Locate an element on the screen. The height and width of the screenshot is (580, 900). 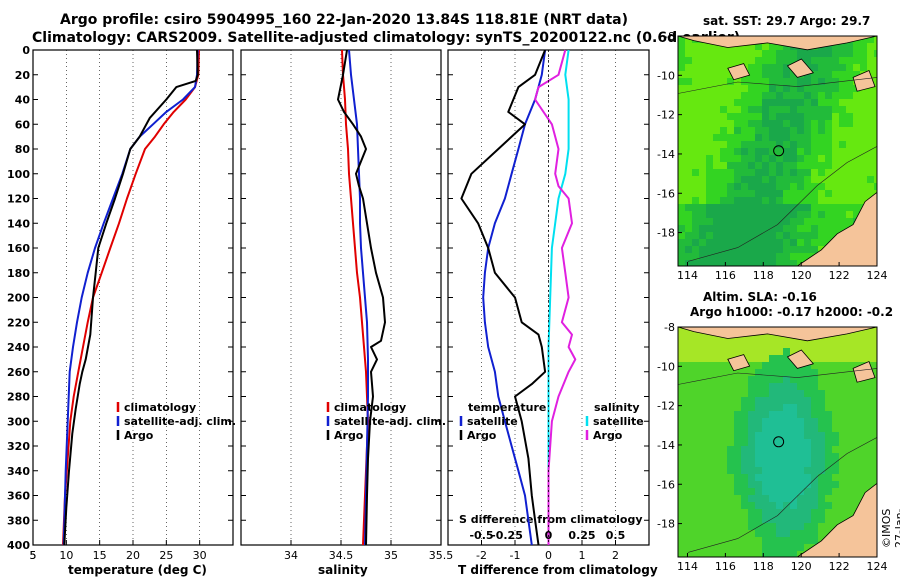
x-tick-label: 30 is located at coordinates (200, 555).